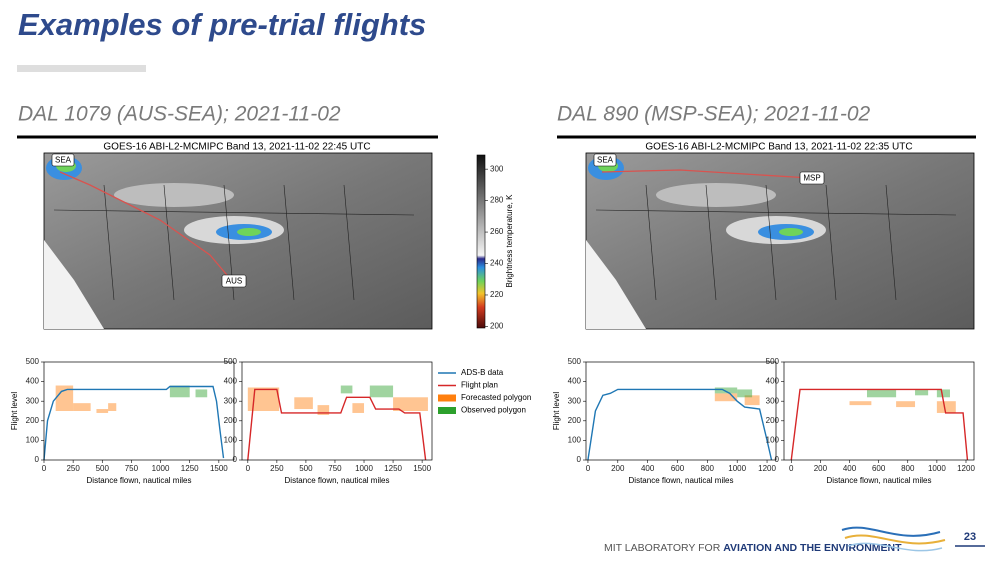  What do you see at coordinates (780, 241) in the screenshot?
I see `satellite-map: SEA MSP` at bounding box center [780, 241].